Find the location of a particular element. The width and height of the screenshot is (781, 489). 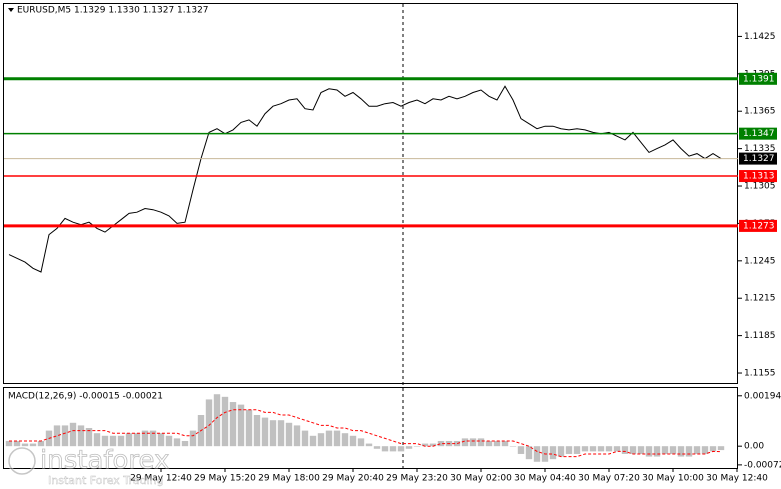

y-tick-label: -0.00072 is located at coordinates (762, 465).